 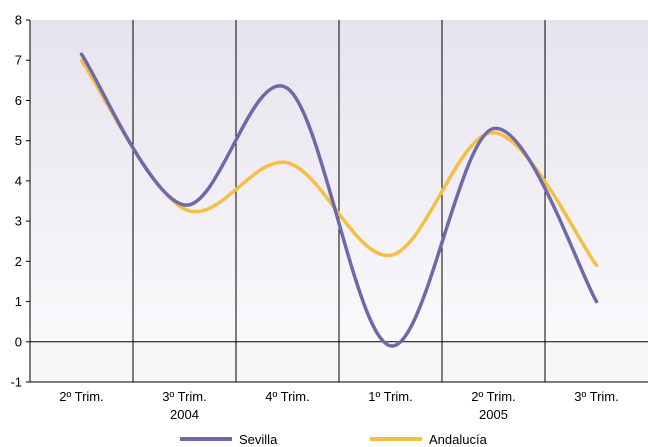 What do you see at coordinates (287, 396) in the screenshot?
I see `x-tick-label: 4º Trim.` at bounding box center [287, 396].